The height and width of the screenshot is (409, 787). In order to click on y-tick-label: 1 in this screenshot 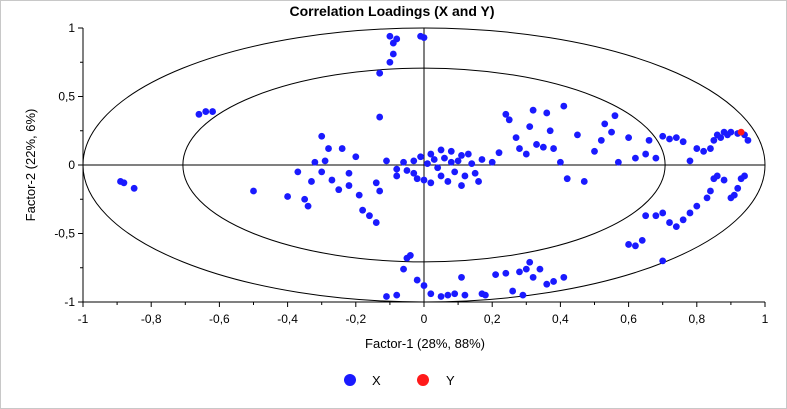, I will do `click(71, 28)`.